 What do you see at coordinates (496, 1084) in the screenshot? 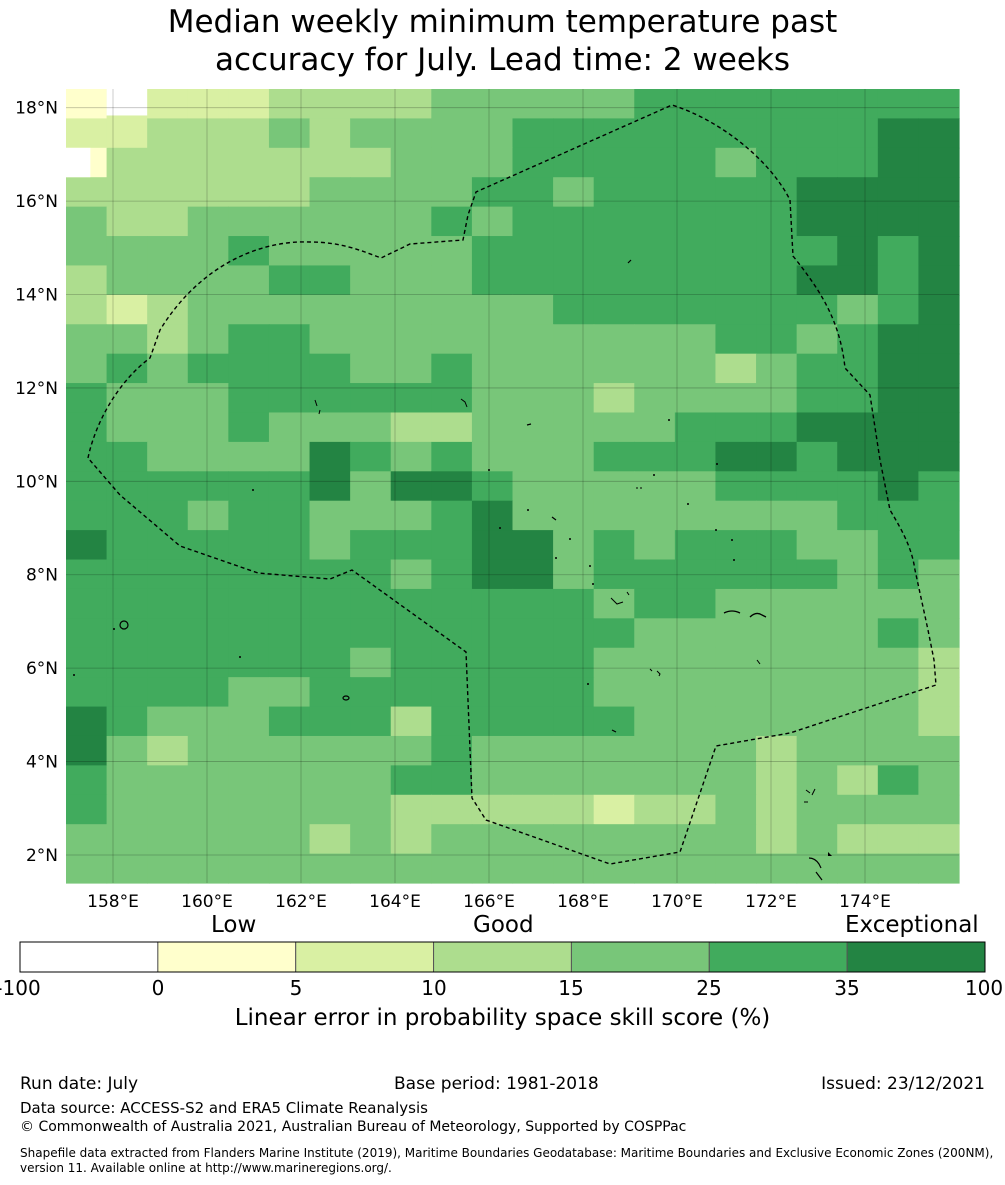
I see `base-period: Base period: 1981-2018` at bounding box center [496, 1084].